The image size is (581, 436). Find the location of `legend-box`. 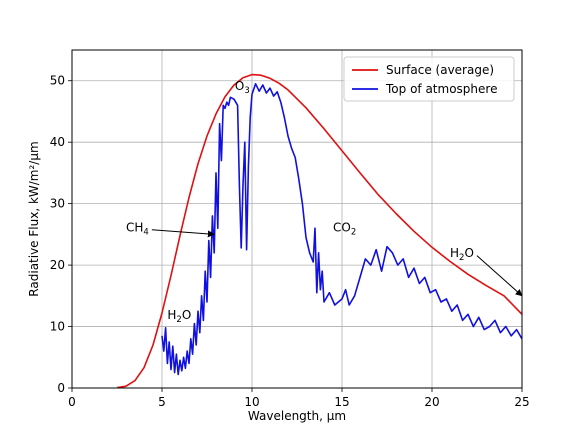

legend-box is located at coordinates (429, 79).